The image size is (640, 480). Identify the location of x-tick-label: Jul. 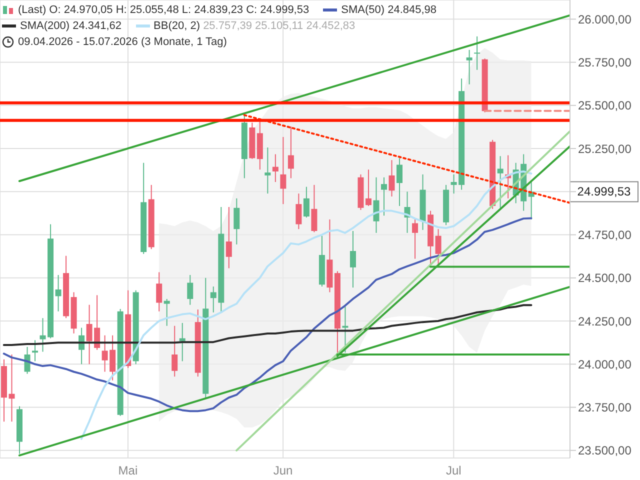
(454, 471).